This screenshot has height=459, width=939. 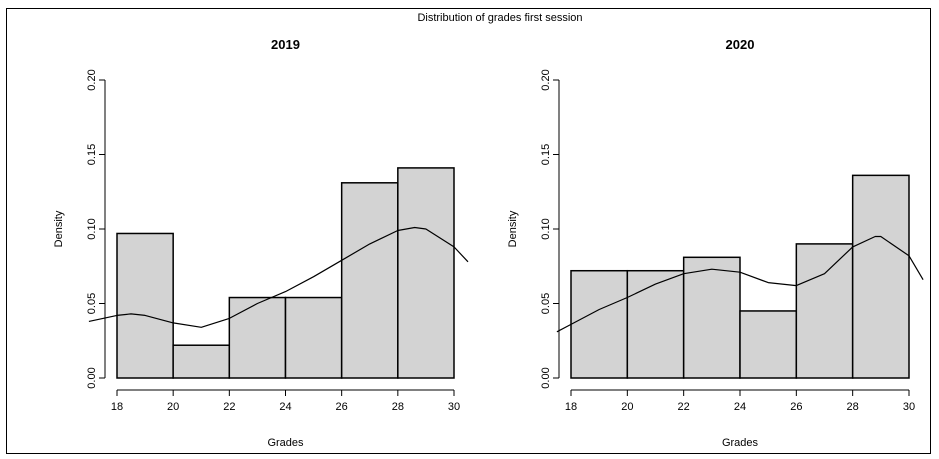 What do you see at coordinates (740, 44) in the screenshot?
I see `chart-title: 2020` at bounding box center [740, 44].